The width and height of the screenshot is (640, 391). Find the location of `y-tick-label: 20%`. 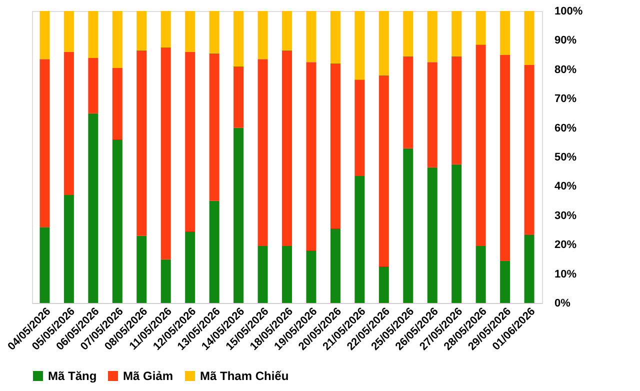

y-tick-label: 20% is located at coordinates (565, 245).